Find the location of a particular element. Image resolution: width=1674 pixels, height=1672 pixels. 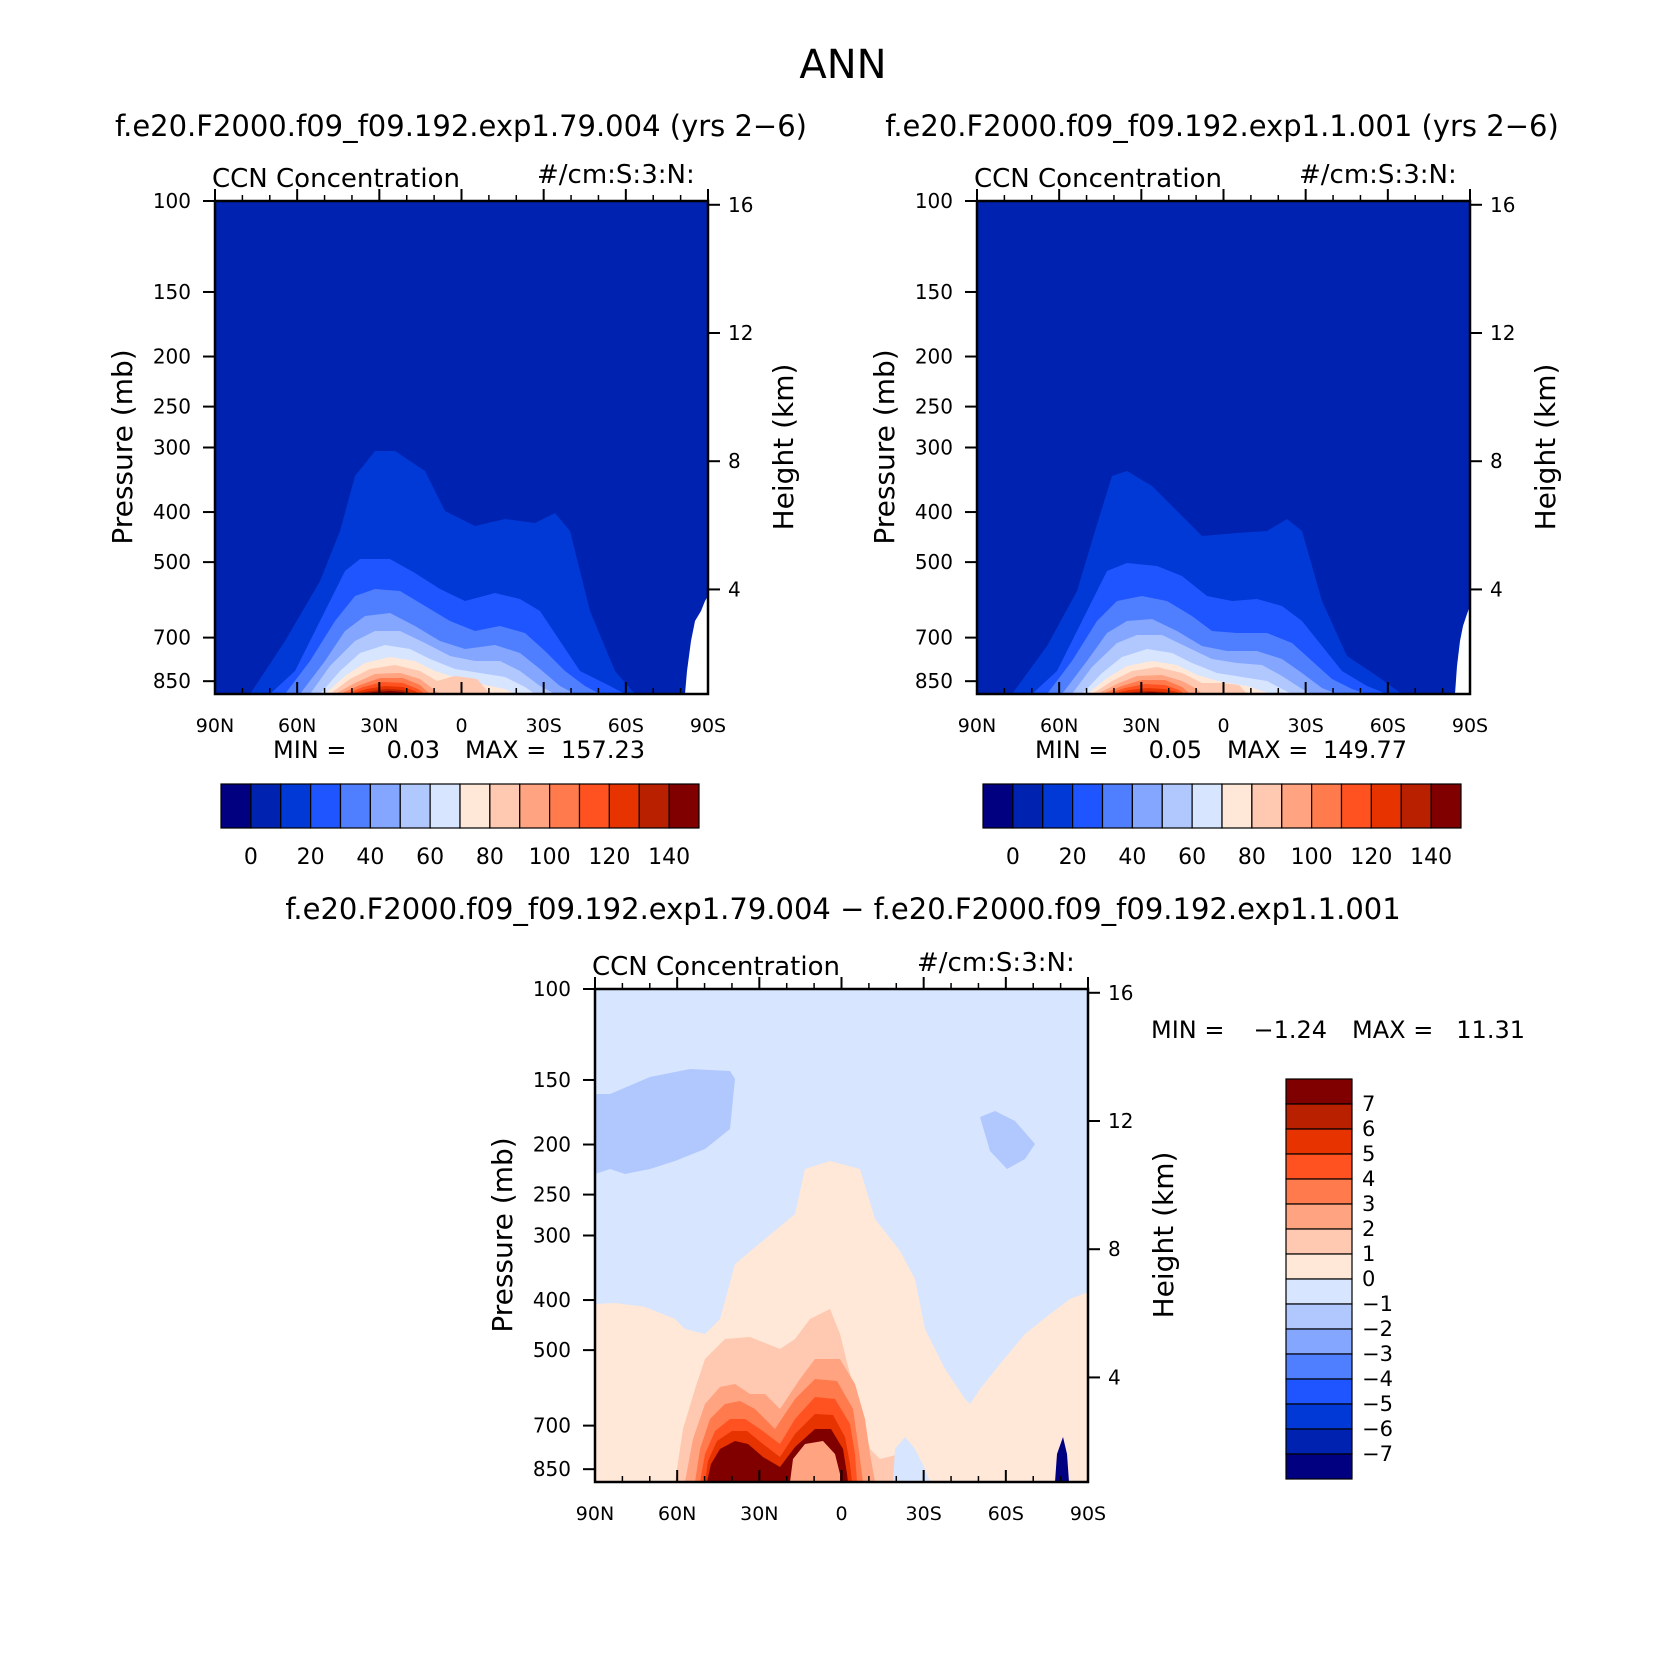

max-label-bottom: MAX = is located at coordinates (1392, 1030).